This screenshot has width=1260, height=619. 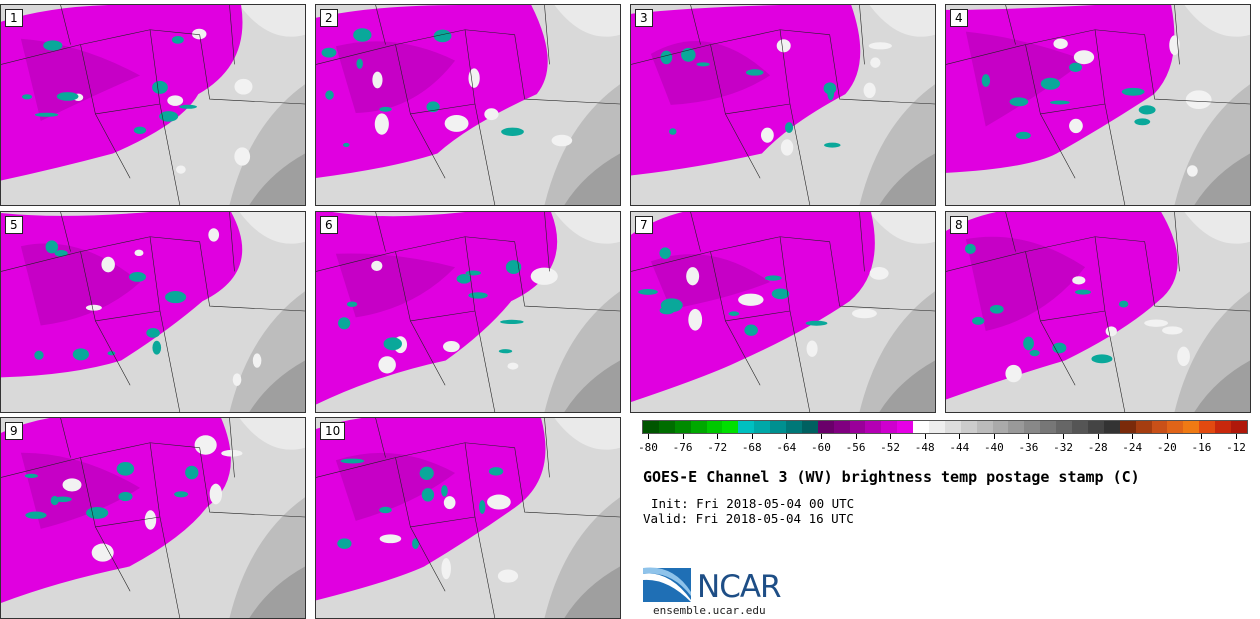 I want to click on member-panel: 7, so click(x=783, y=312).